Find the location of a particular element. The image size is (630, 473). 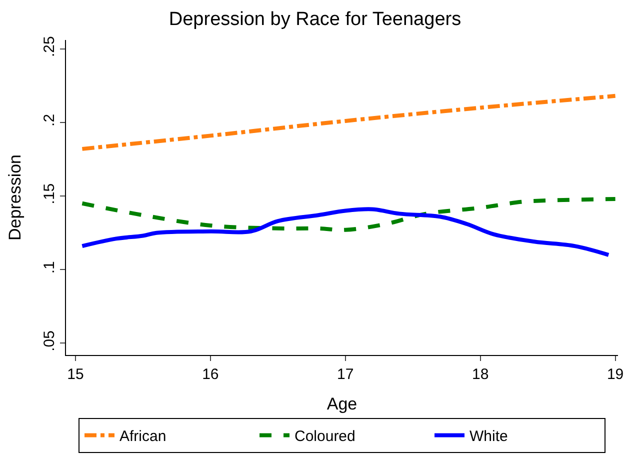

y-tick-label: .25 is located at coordinates (49, 47).